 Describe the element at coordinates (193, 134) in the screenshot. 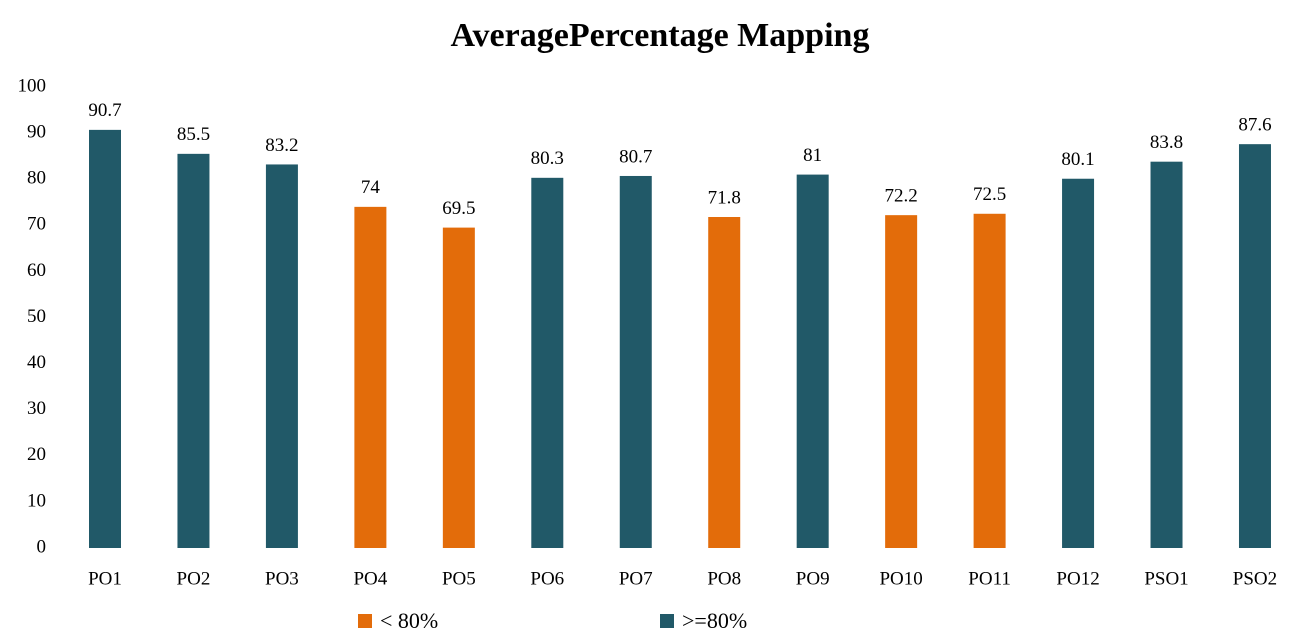

I see `value-label: 85.5` at that location.